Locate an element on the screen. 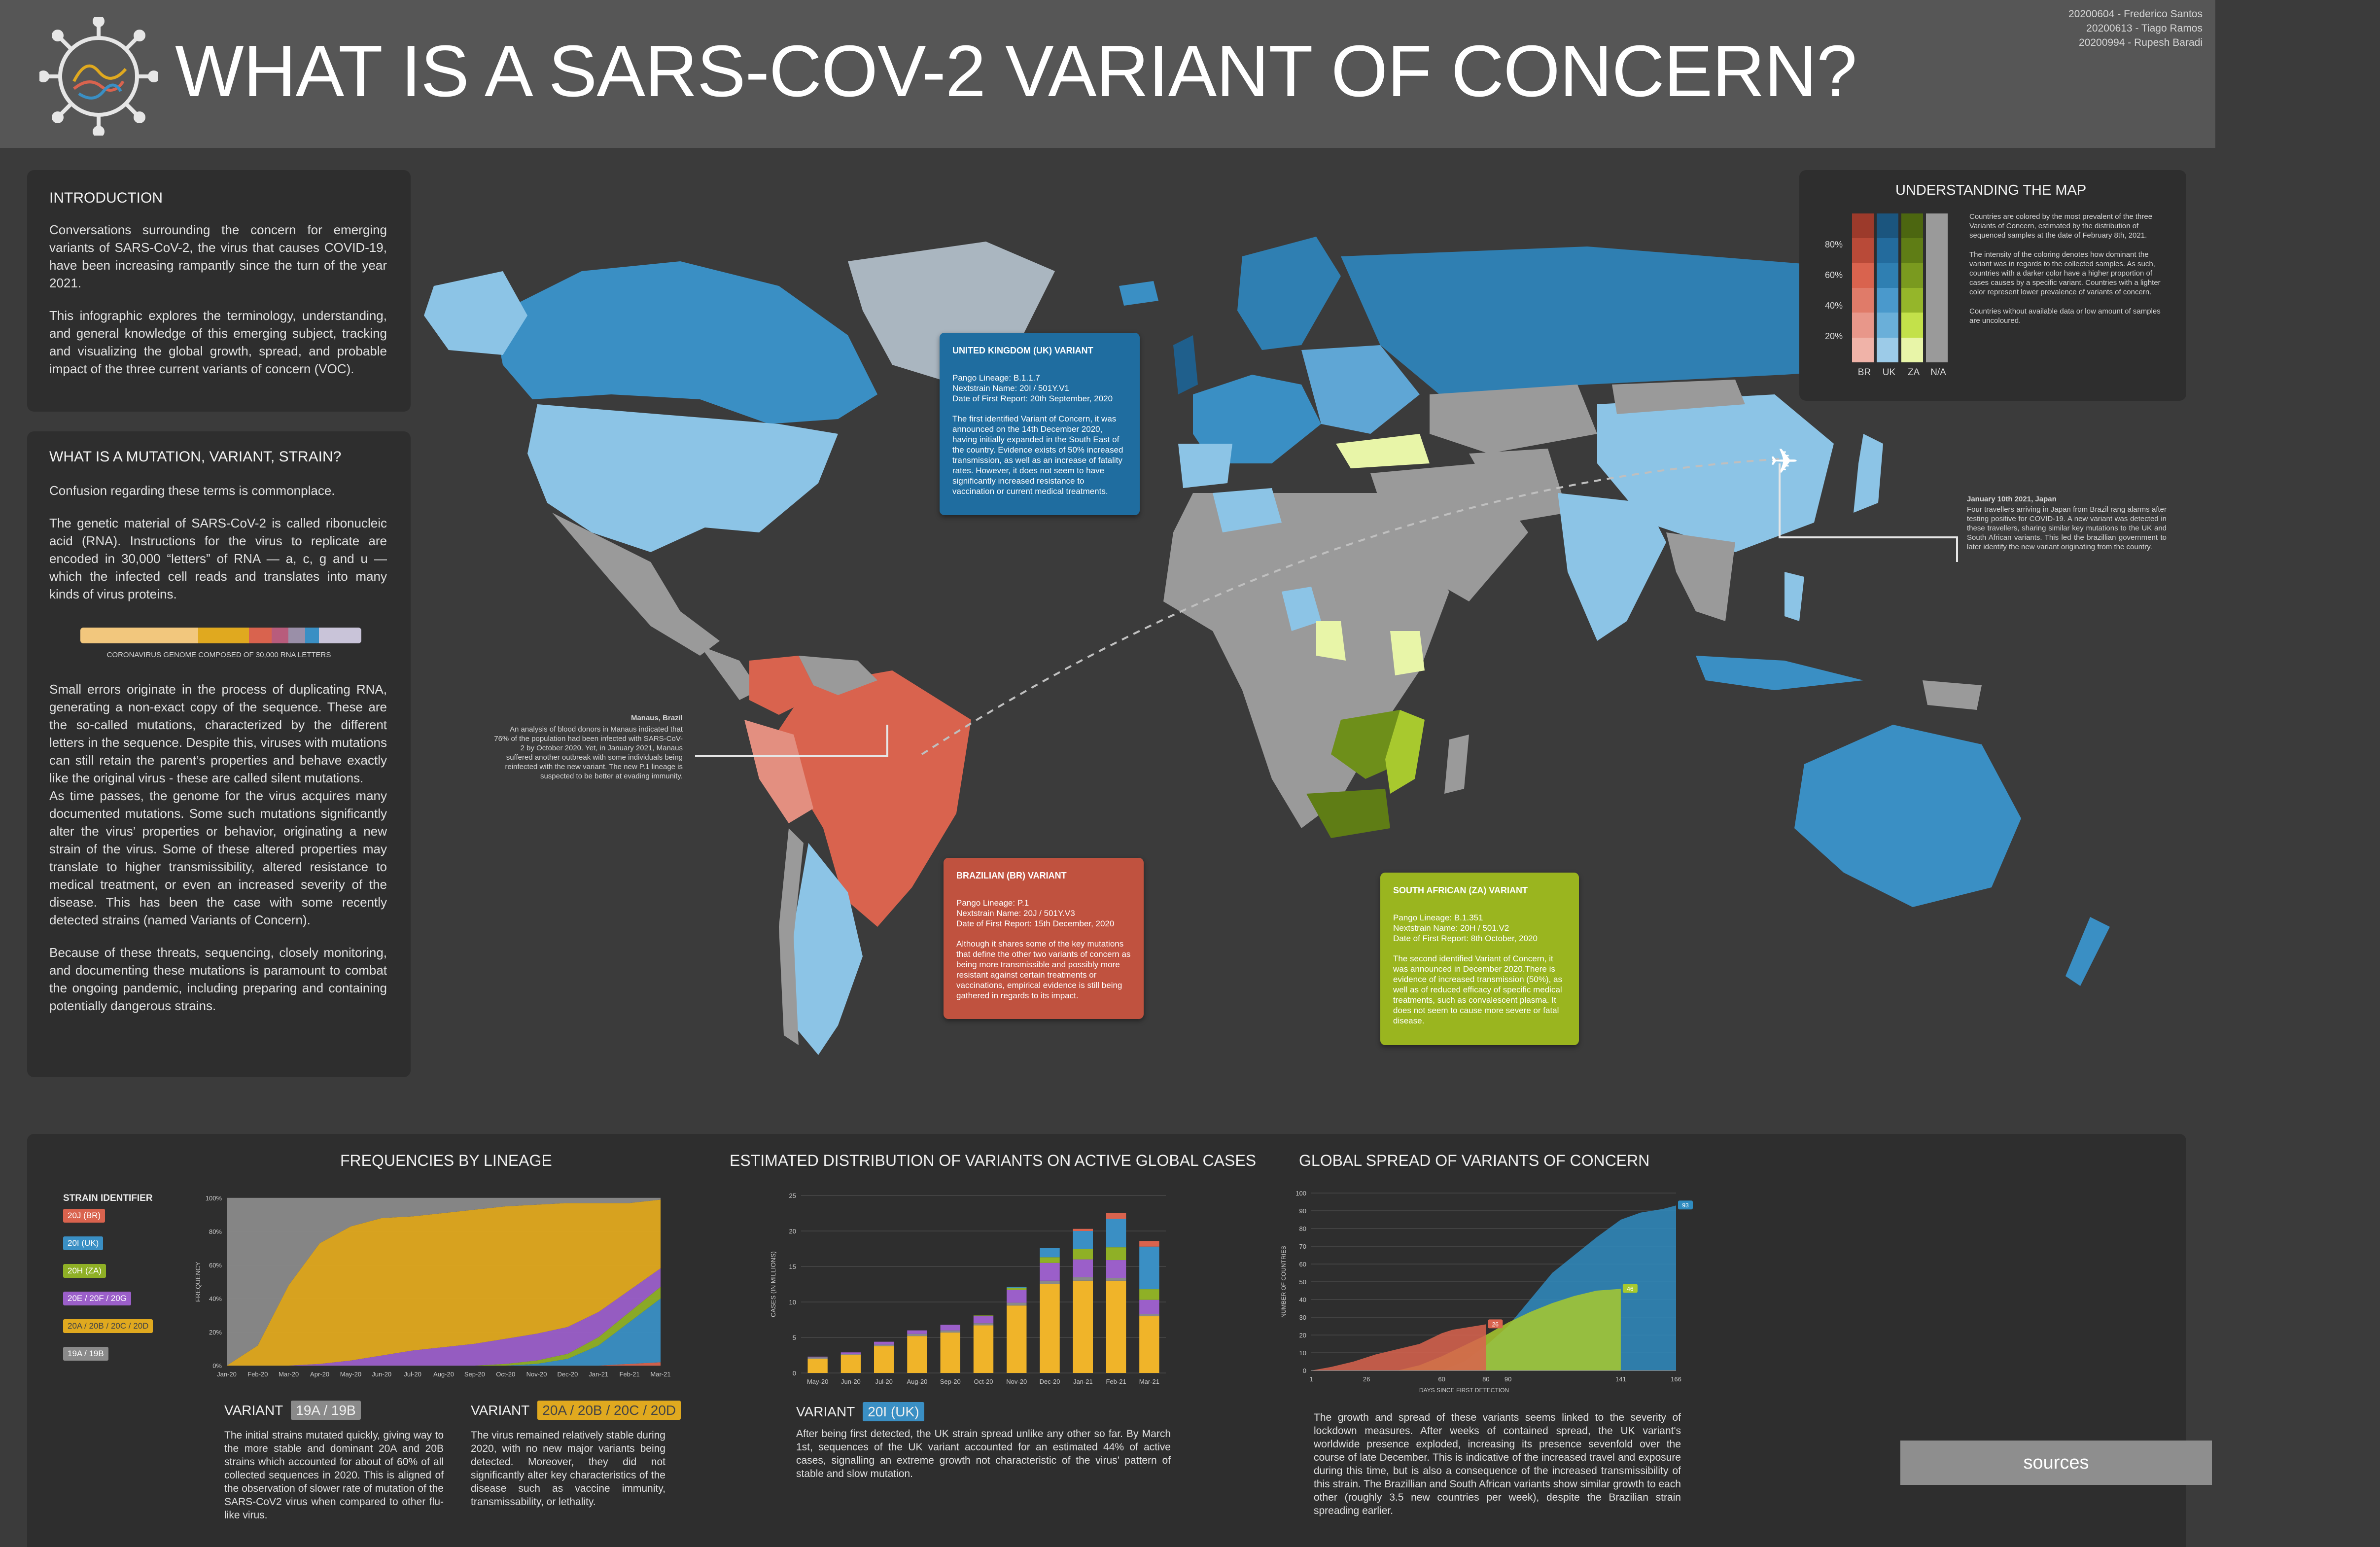 The image size is (2380, 1547). author-3: 20200994 - Rupesh Baradi is located at coordinates (2140, 42).